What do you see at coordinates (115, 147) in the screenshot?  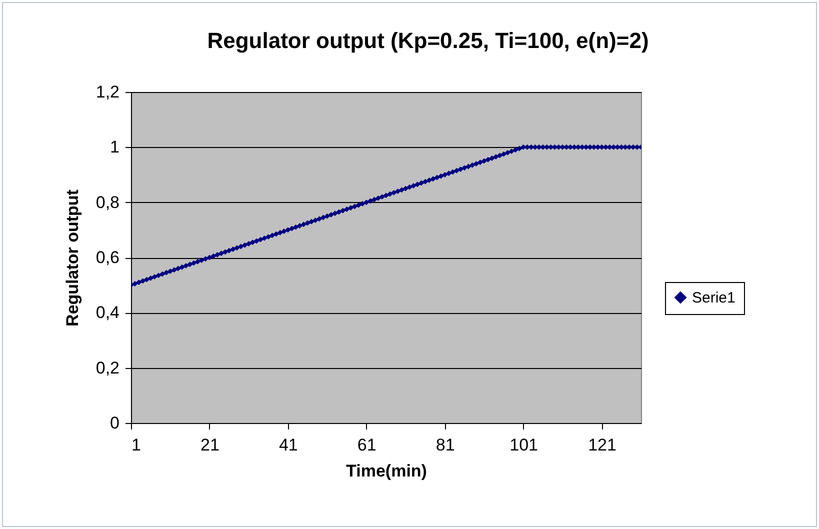 I see `y-tick-label: 1` at bounding box center [115, 147].